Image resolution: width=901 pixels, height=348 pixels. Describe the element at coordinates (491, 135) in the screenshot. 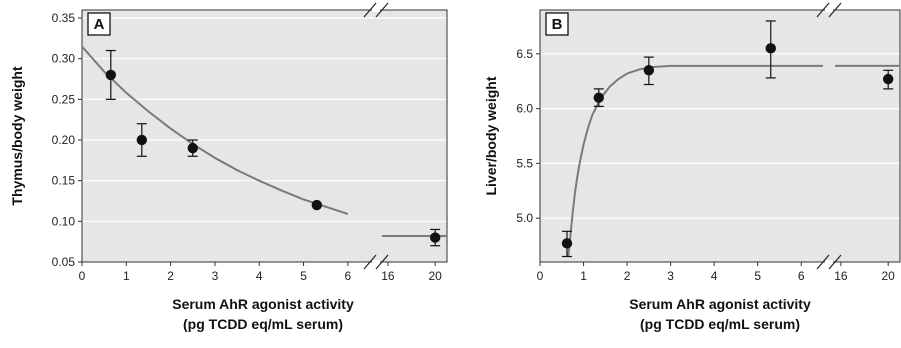

I see `y-axis-title: Liver/body weight` at that location.